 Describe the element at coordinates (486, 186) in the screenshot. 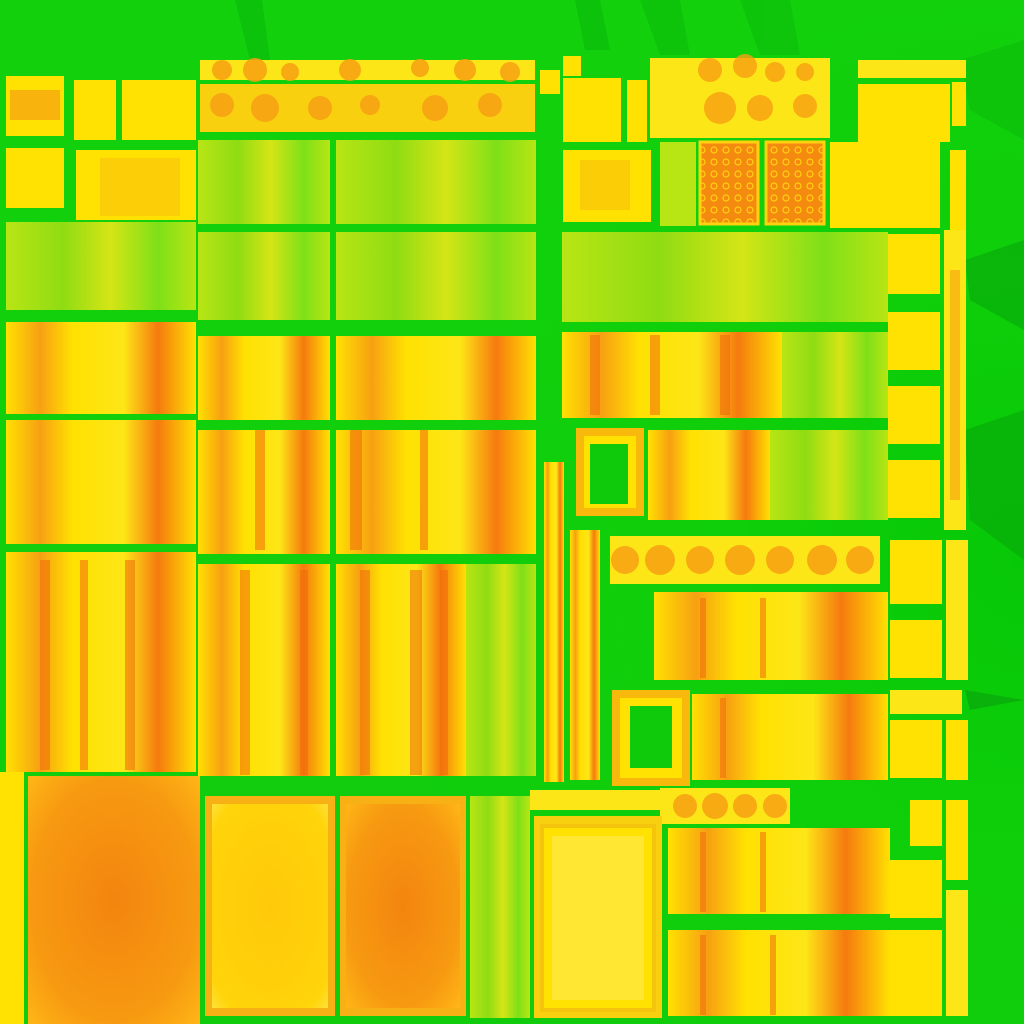

I see `row-2-boxes` at that location.